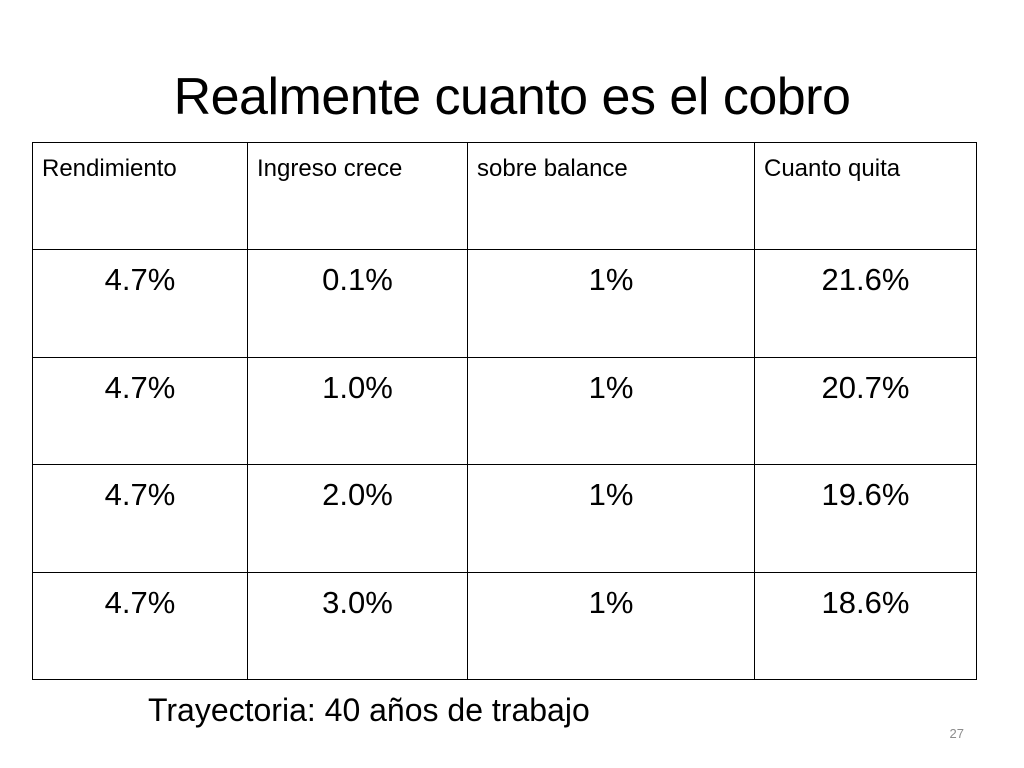  What do you see at coordinates (956, 733) in the screenshot?
I see `slide-number: 27` at bounding box center [956, 733].